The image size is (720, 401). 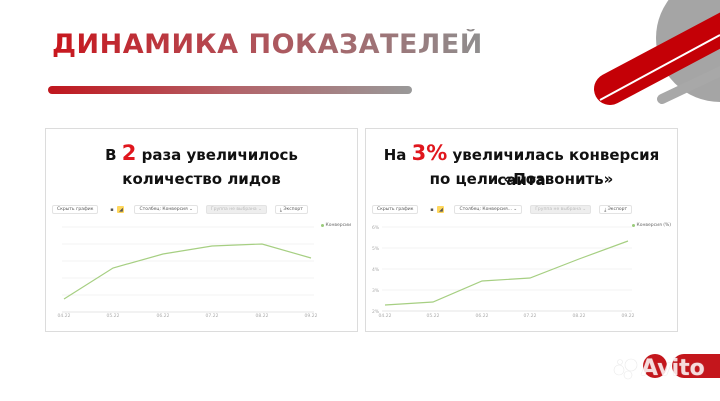 What do you see at coordinates (376, 291) in the screenshot?
I see `y-tick: 3%` at bounding box center [376, 291].